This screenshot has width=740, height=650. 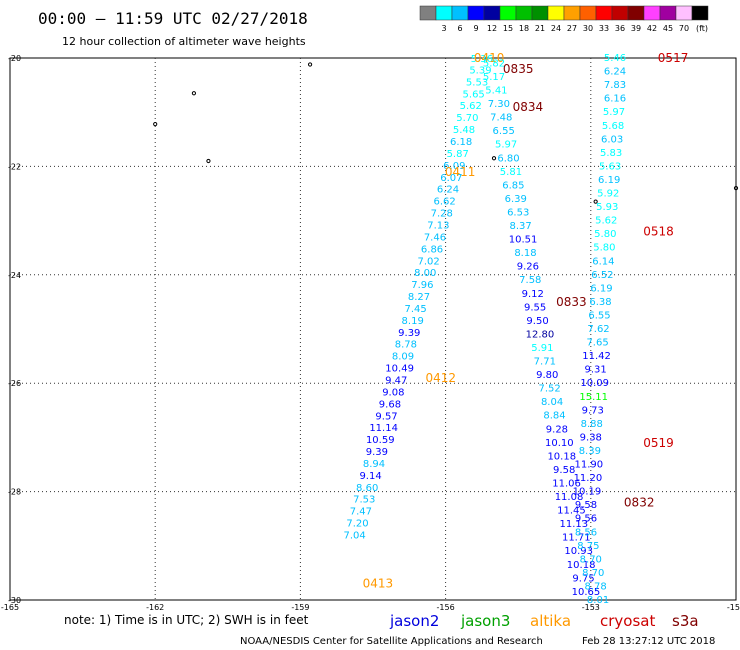 I want to click on colorbar-label: 36, so click(x=620, y=28).